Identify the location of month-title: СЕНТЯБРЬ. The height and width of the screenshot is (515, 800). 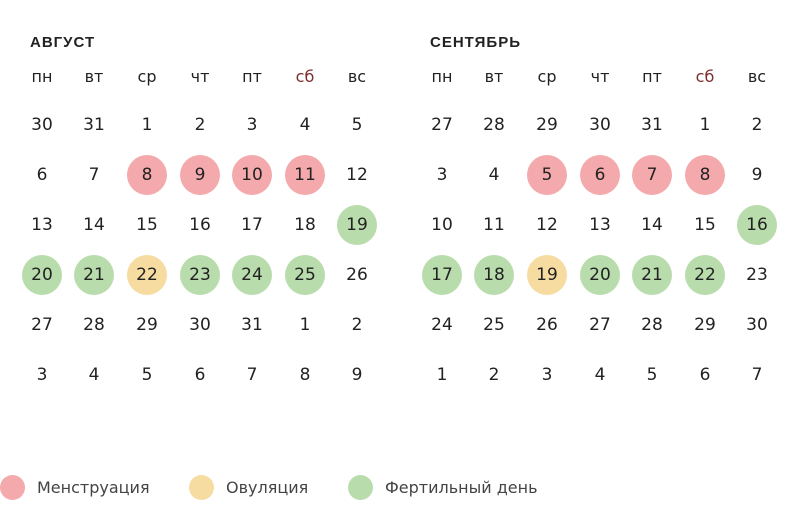
(475, 42).